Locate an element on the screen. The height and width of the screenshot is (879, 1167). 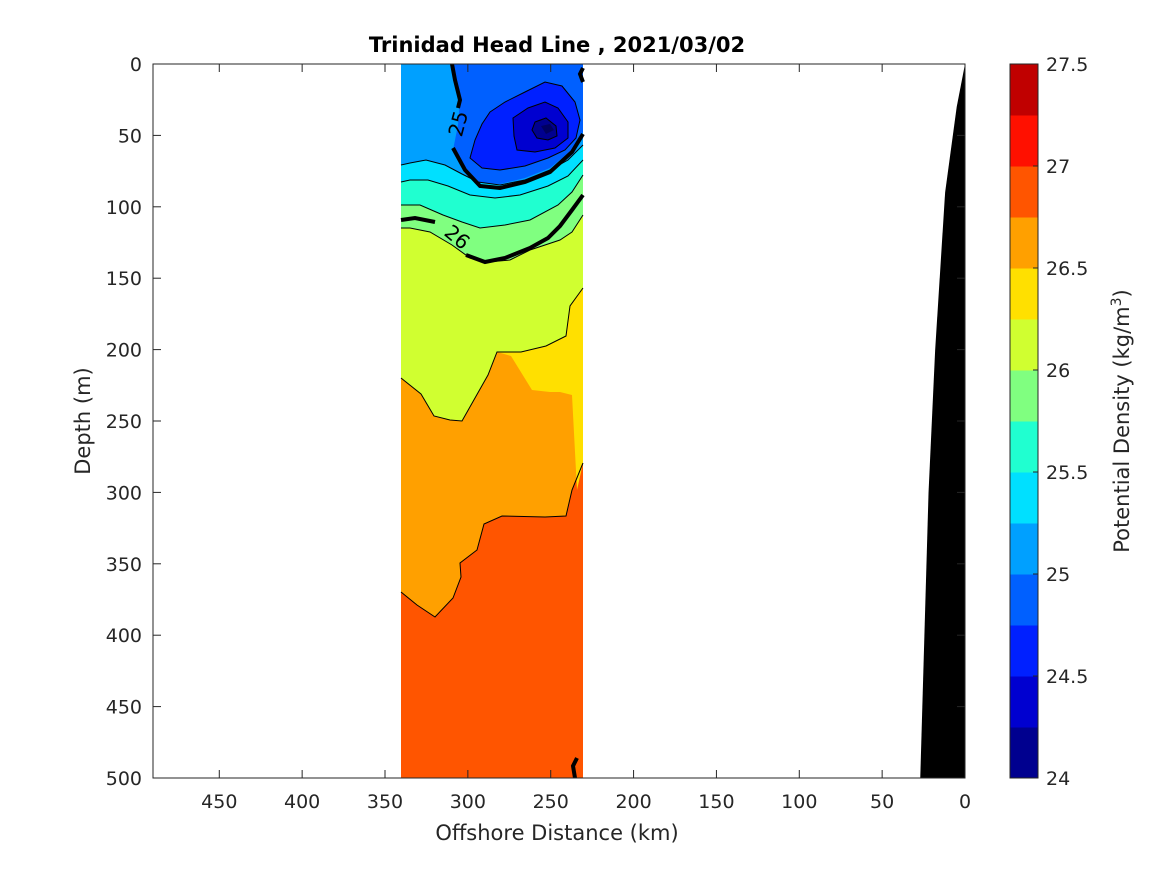
colorbar-tick-label: 24.5 is located at coordinates (1067, 677).